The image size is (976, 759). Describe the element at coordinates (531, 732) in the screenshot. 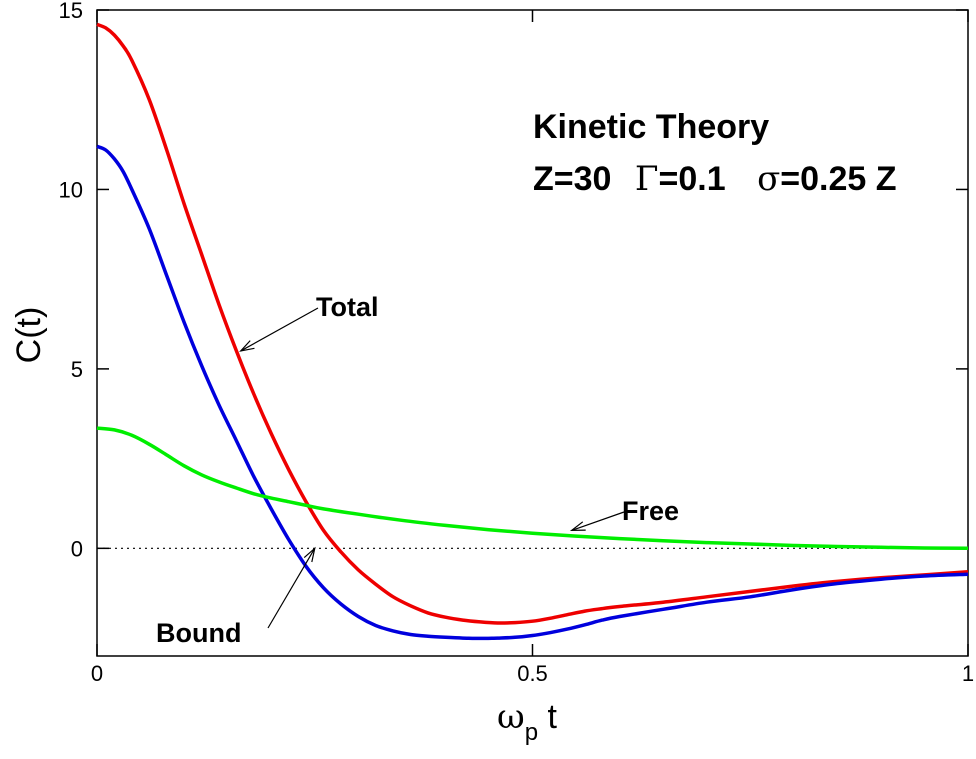

I see `x-axis-subscript: p` at that location.